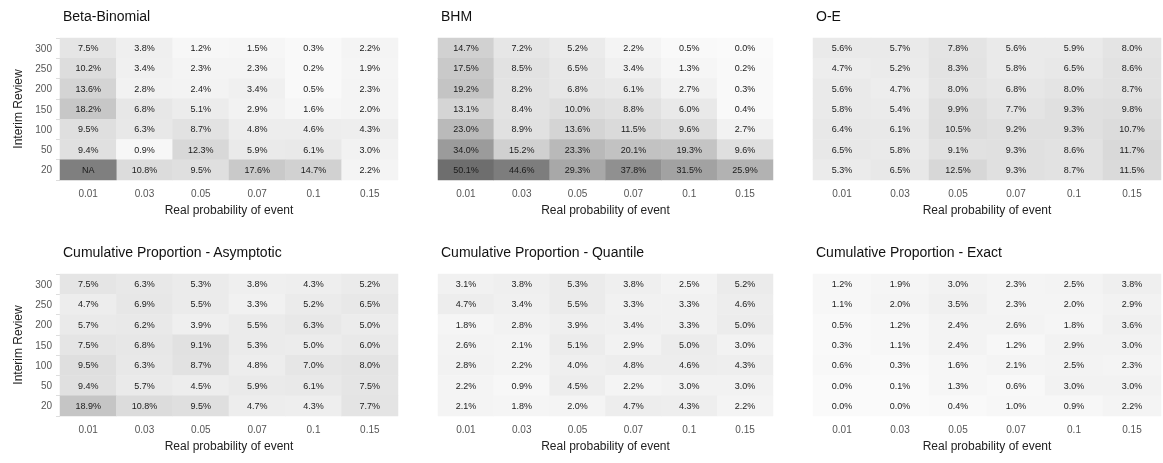 The width and height of the screenshot is (1163, 463). I want to click on data-label: 2.7%, so click(689, 88).